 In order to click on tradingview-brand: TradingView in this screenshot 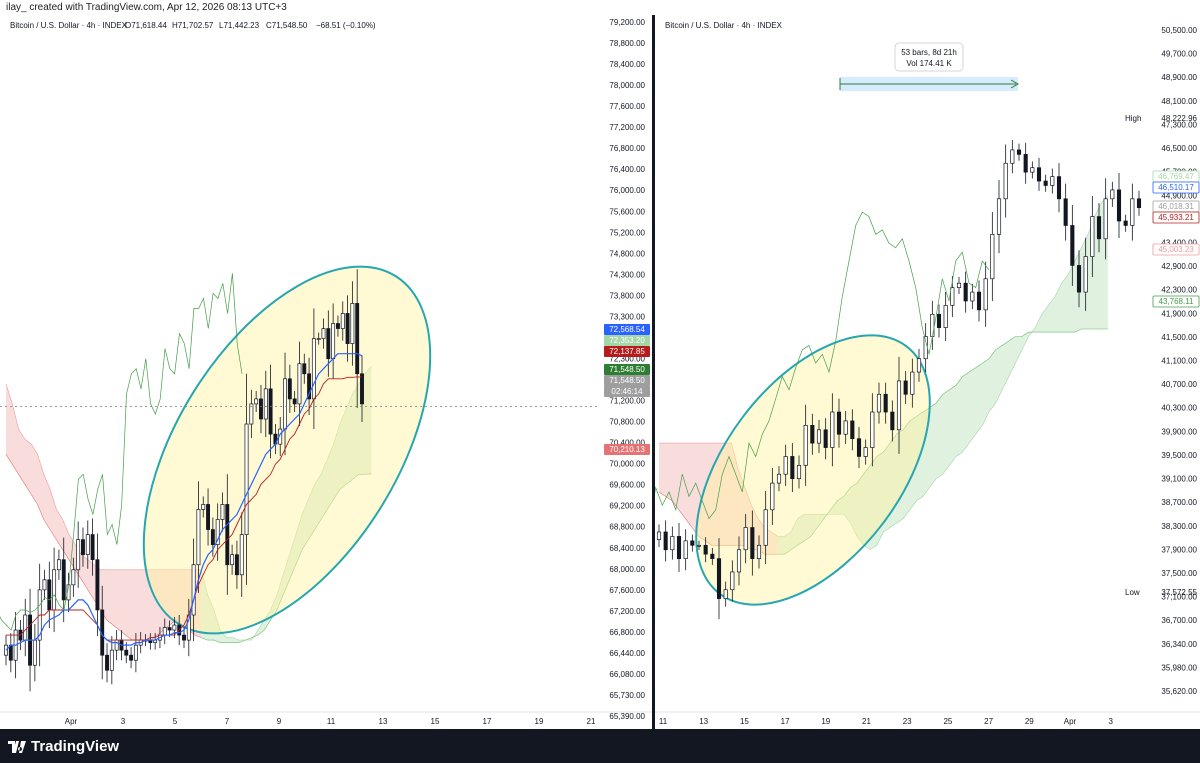, I will do `click(63, 746)`.